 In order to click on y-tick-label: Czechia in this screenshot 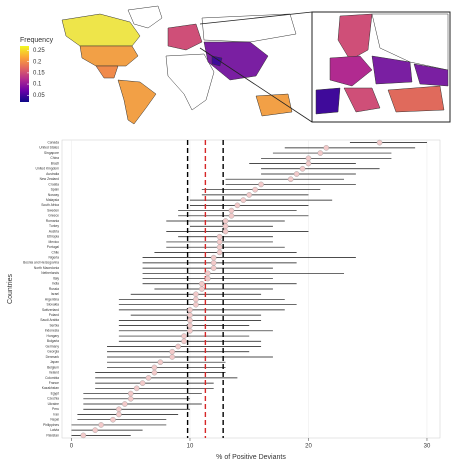, I will do `click(53, 399)`.